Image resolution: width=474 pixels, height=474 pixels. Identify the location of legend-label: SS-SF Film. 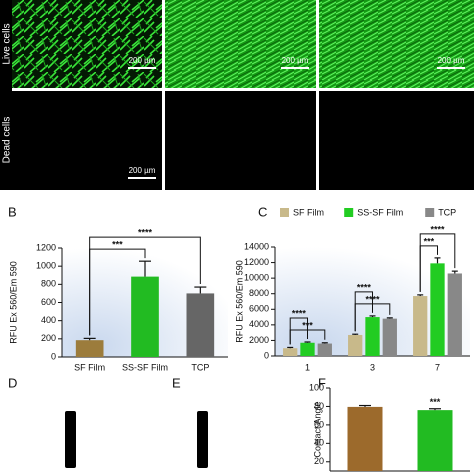
(380, 212).